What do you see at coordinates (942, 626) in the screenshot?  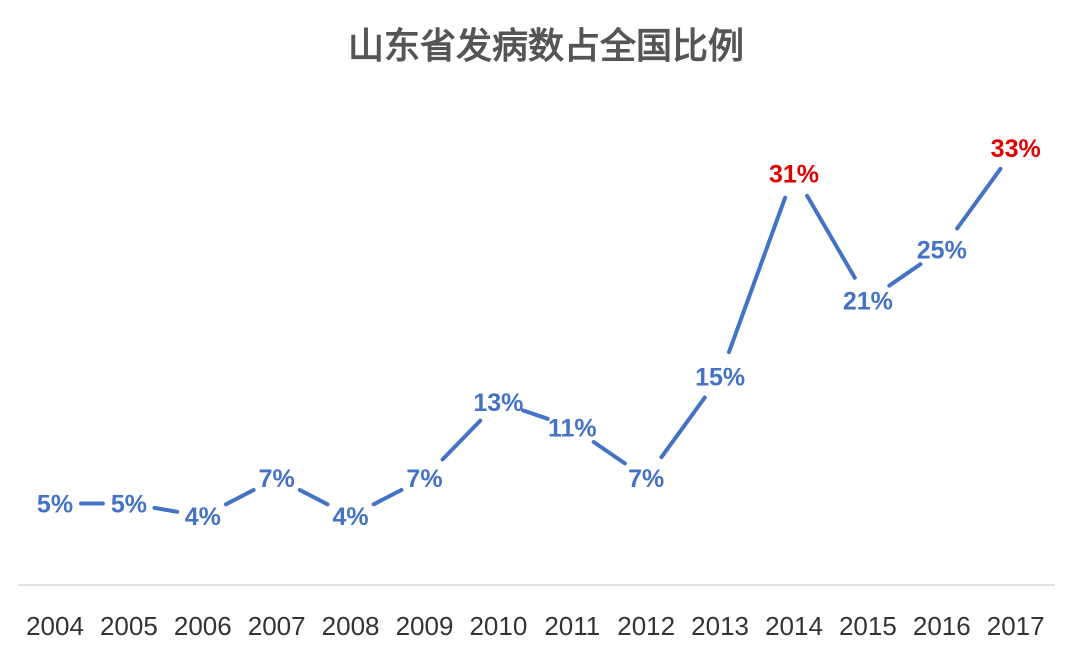 I see `x-tick-label: 2016` at bounding box center [942, 626].